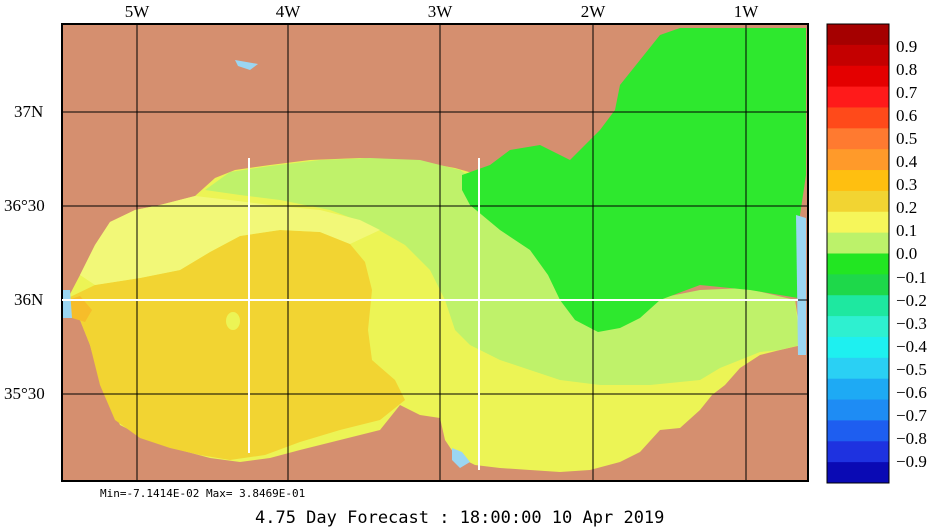  What do you see at coordinates (29, 299) in the screenshot?
I see `lat-tick-label: 36N` at bounding box center [29, 299].